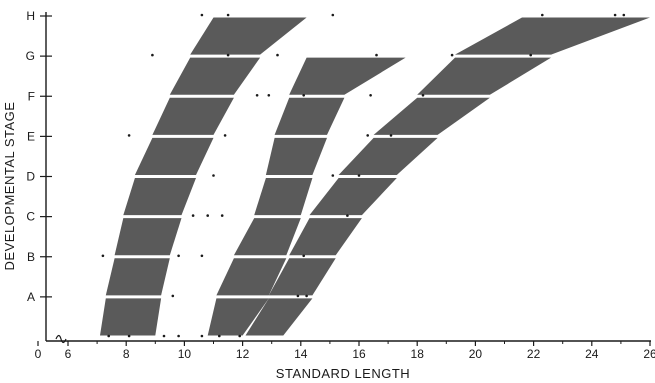  I want to click on band-series-1-B-C, so click(148, 237).